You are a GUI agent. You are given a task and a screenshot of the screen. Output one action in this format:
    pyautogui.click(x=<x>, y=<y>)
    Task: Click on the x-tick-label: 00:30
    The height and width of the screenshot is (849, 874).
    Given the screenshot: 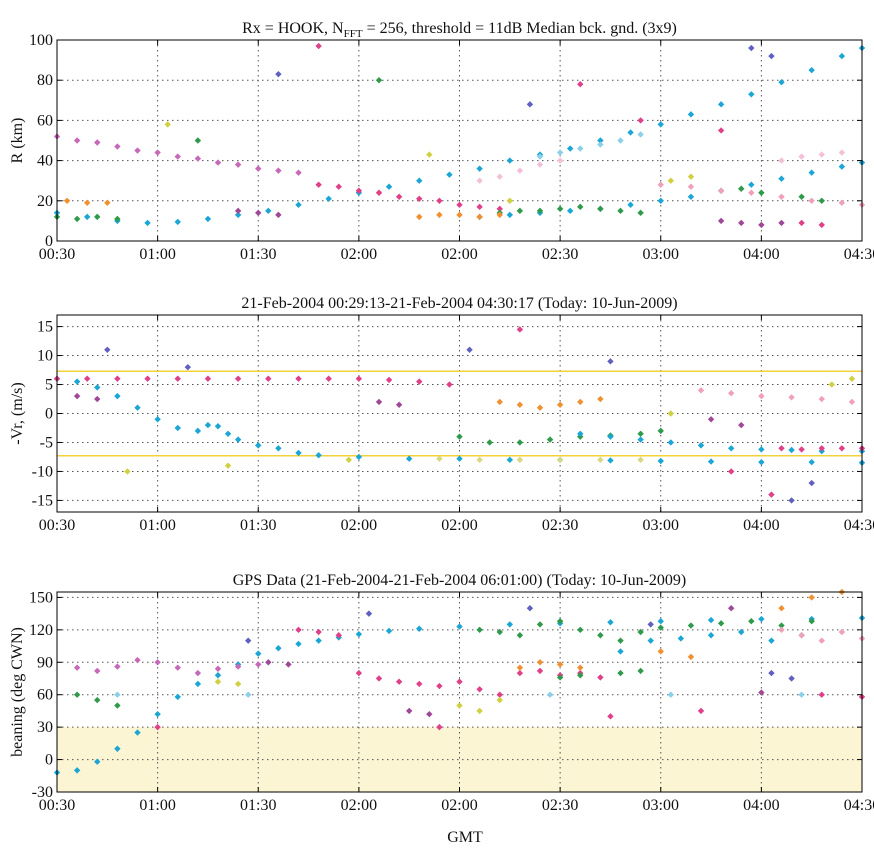 What is the action you would take?
    pyautogui.click(x=57, y=254)
    